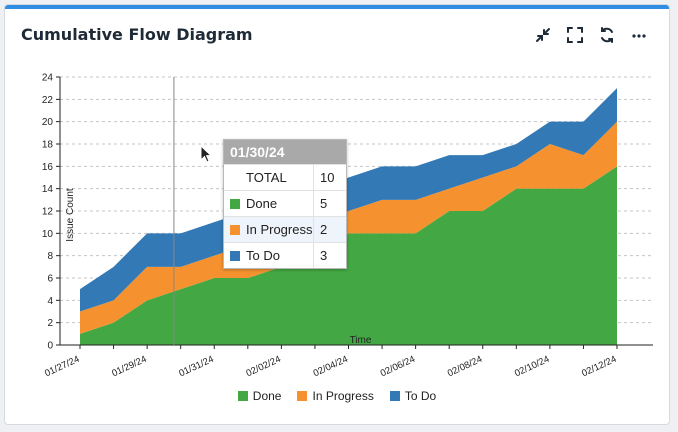 Image resolution: width=678 pixels, height=432 pixels. I want to click on tooltip-total-value: 10, so click(327, 177).